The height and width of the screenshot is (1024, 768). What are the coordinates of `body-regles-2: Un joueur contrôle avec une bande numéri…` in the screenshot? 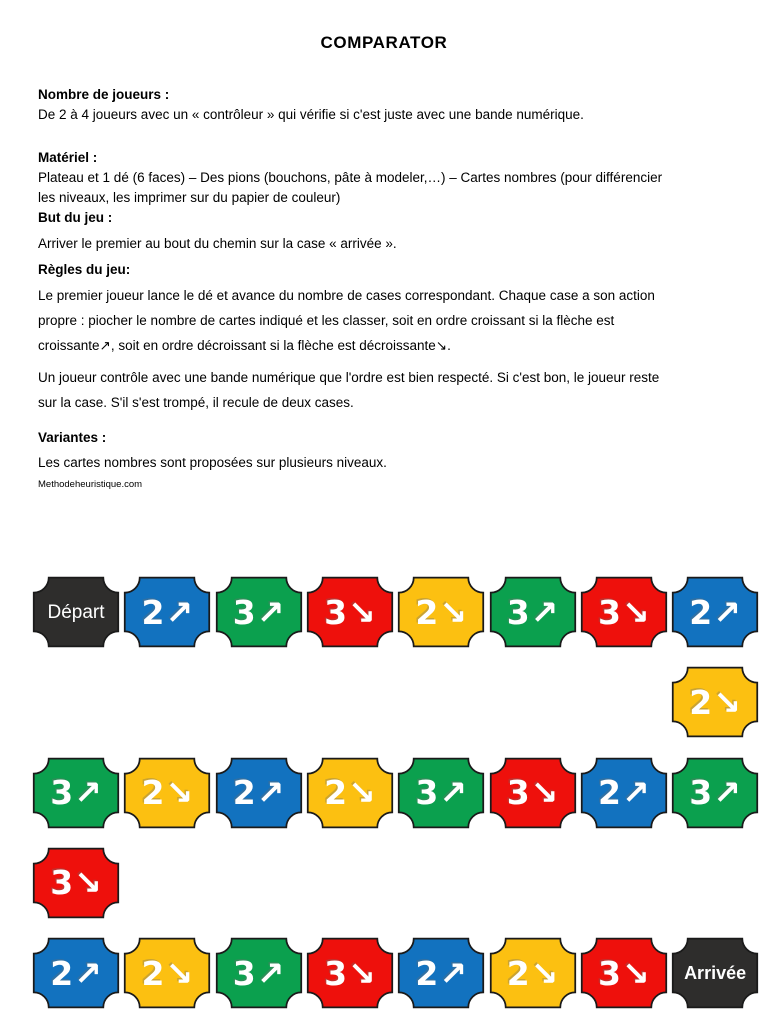 It's located at (349, 390).